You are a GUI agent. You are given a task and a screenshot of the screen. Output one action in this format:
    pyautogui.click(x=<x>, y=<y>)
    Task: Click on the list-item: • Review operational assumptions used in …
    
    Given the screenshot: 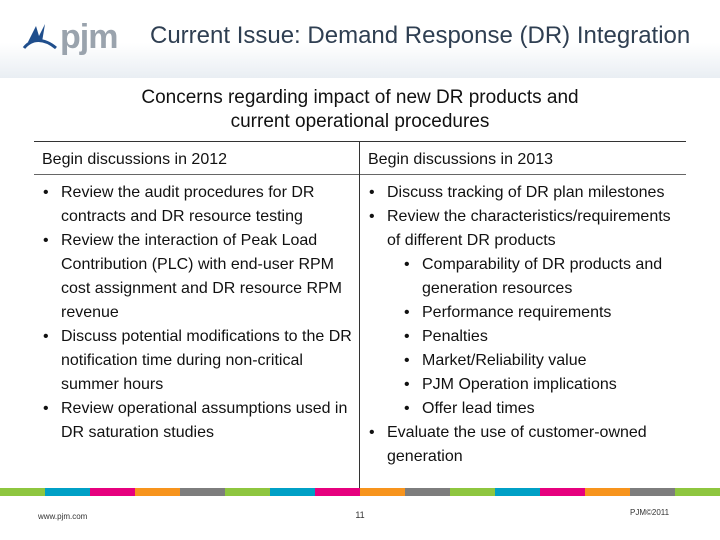 What is the action you would take?
    pyautogui.click(x=196, y=421)
    